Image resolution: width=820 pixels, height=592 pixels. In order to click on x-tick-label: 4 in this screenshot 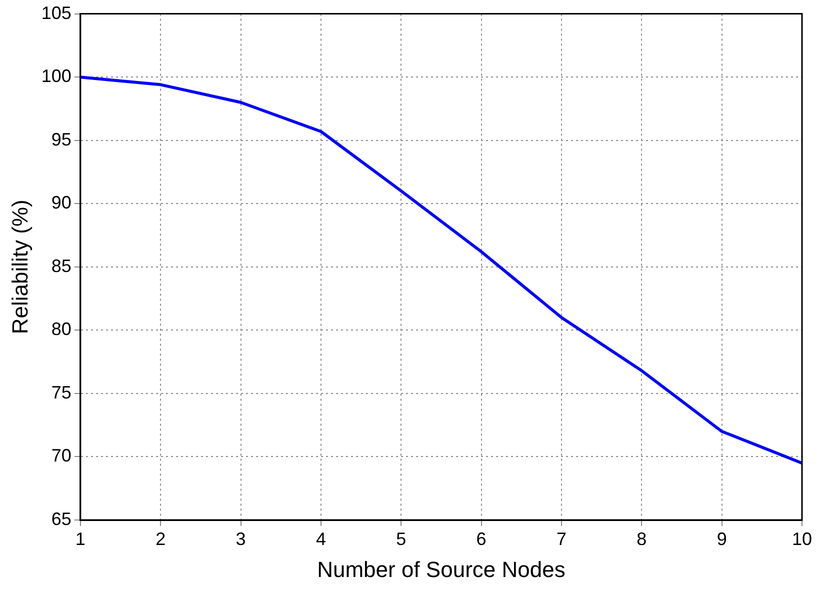, I will do `click(321, 538)`.